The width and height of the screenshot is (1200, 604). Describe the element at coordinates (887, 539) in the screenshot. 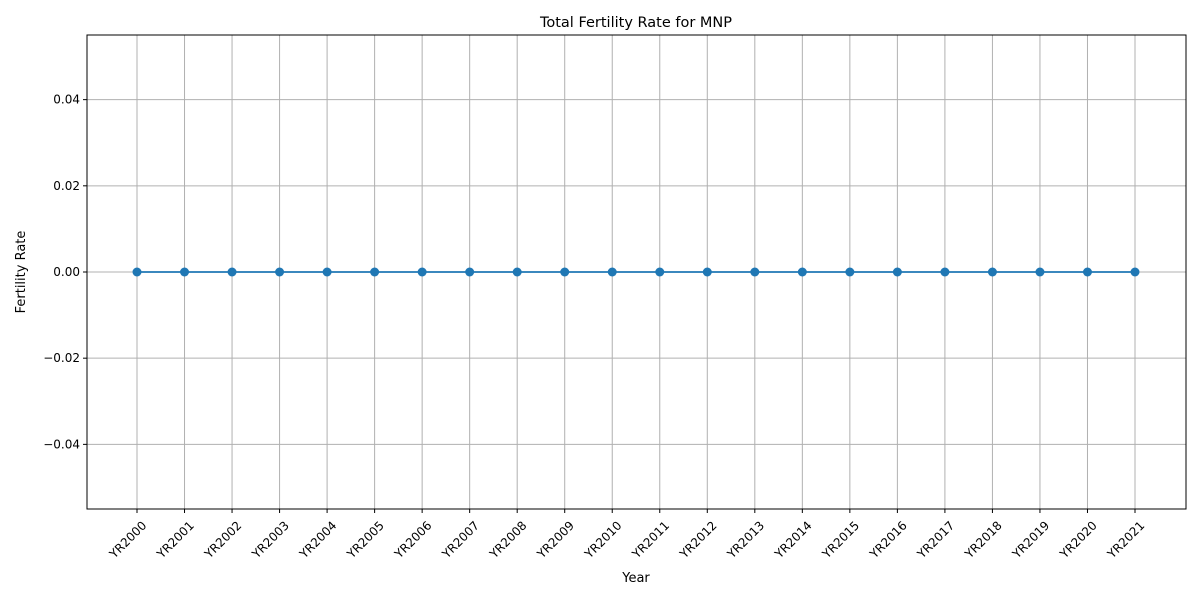

I see `x-tick-label: YR2016` at that location.